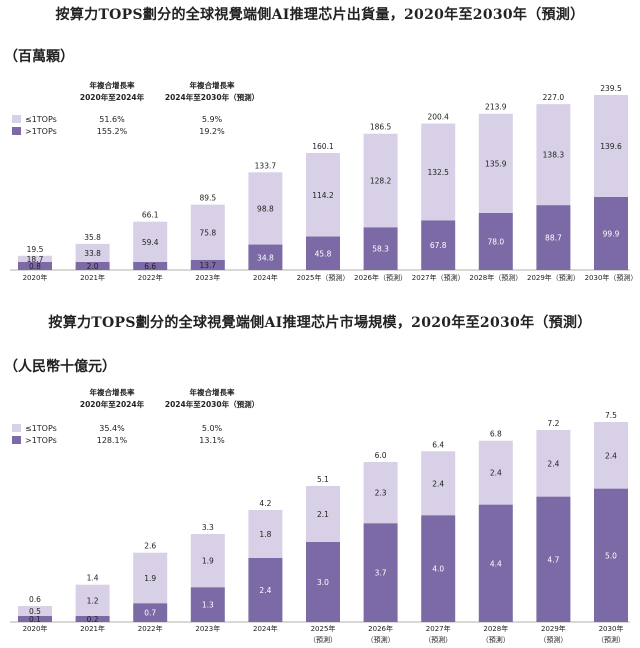 Image resolution: width=640 pixels, height=648 pixels. I want to click on cagr-period: 2024年至2030年（預測）, so click(212, 404).